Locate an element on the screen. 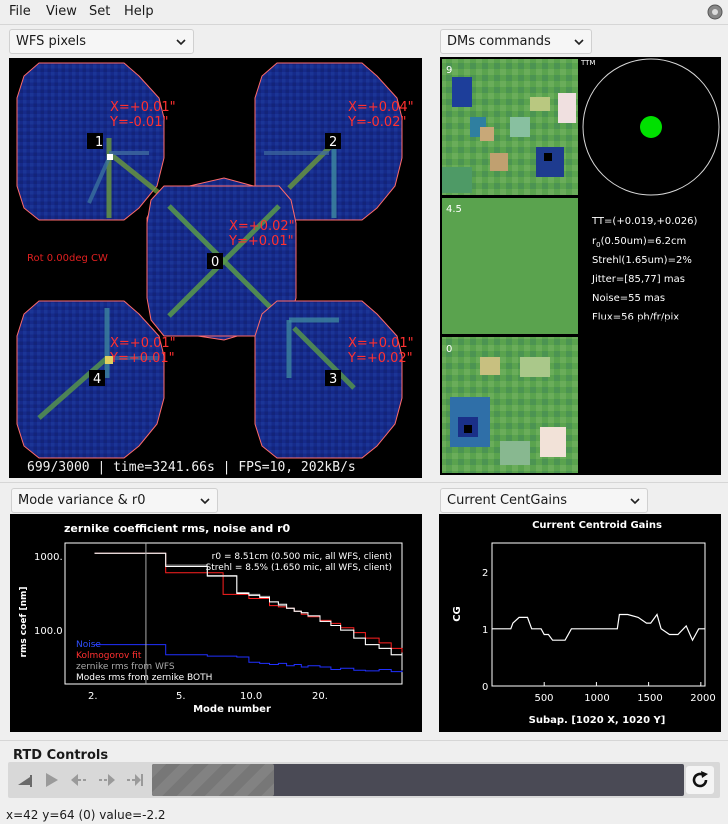  rotation-label: Rot 0.00deg CW is located at coordinates (67, 258).